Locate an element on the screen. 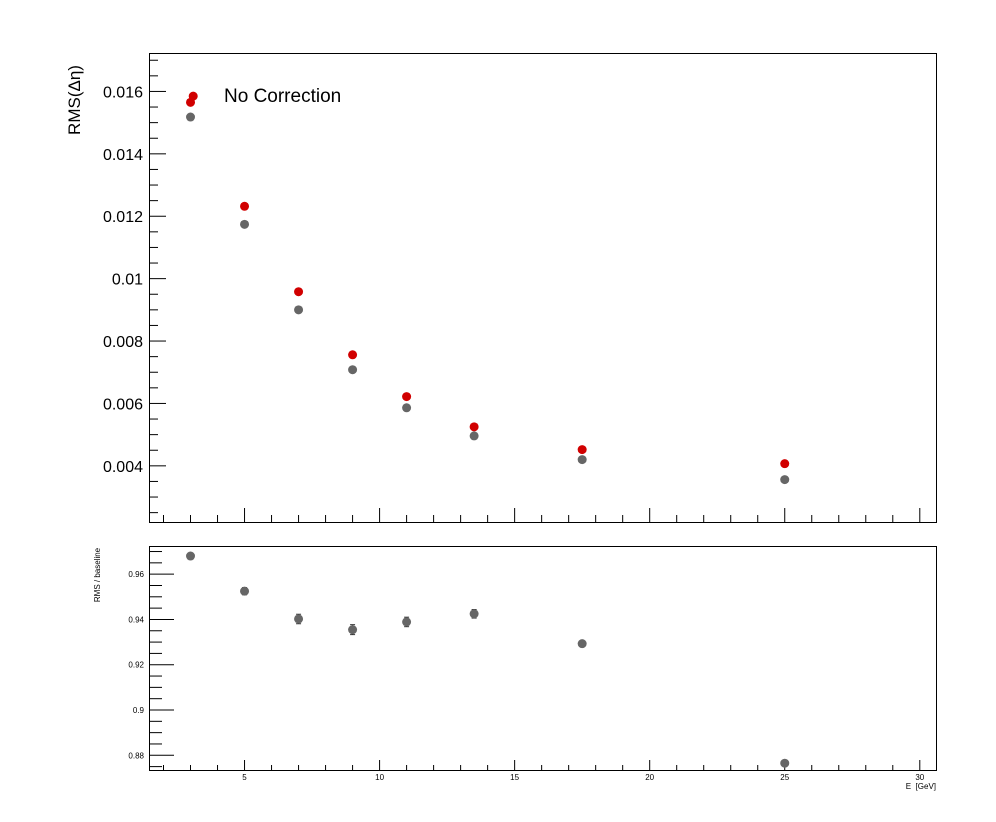 This screenshot has width=996, height=822. bottom-y-tick-label: 0.88 is located at coordinates (136, 755).